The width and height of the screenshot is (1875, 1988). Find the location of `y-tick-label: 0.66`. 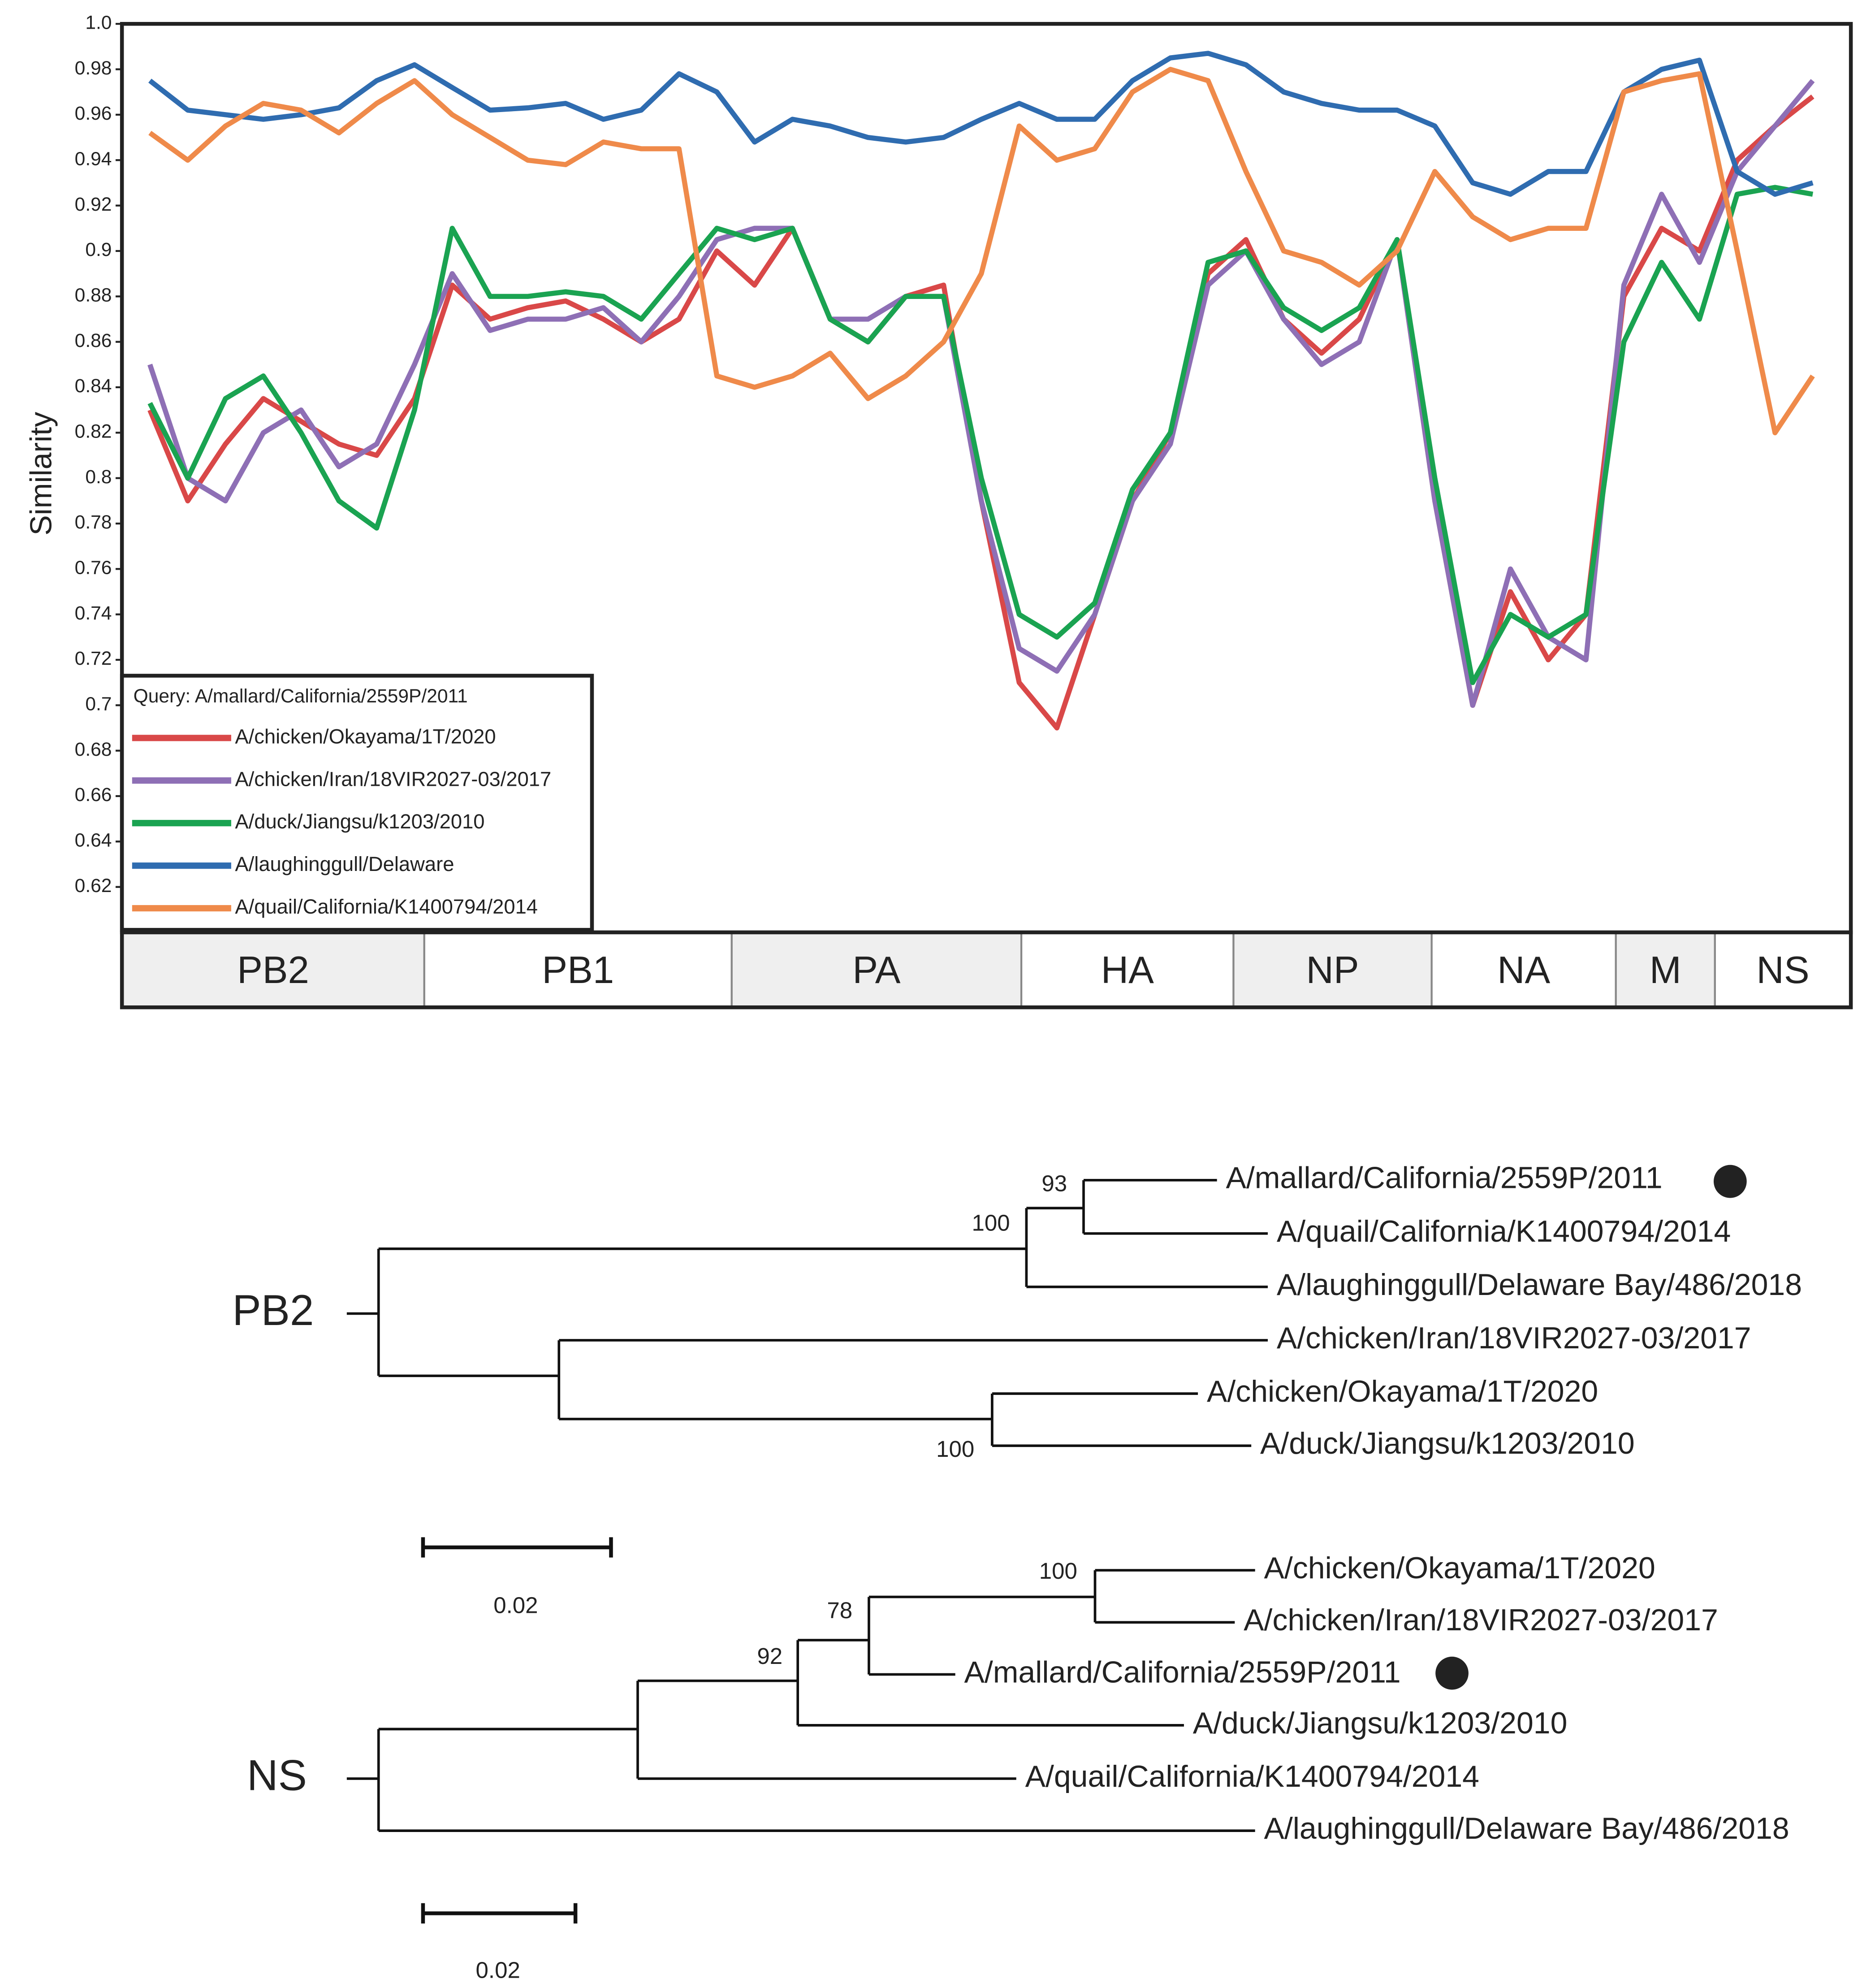

y-tick-label: 0.66 is located at coordinates (93, 795).